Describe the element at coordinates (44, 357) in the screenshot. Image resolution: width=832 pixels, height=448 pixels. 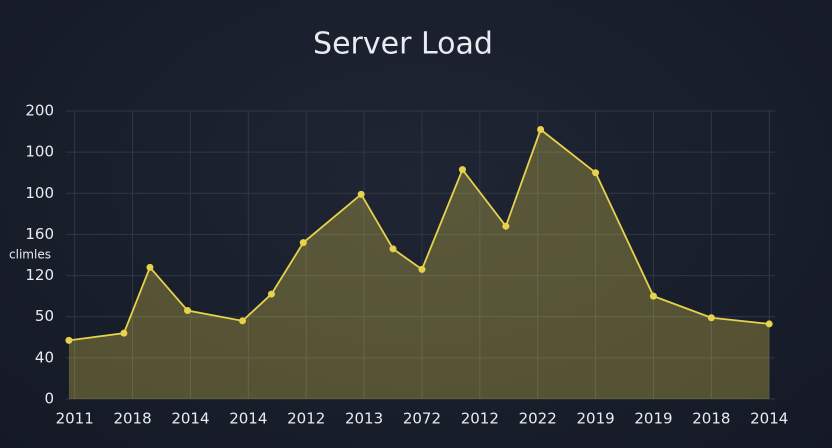
I see `y-tick-label: 40` at that location.